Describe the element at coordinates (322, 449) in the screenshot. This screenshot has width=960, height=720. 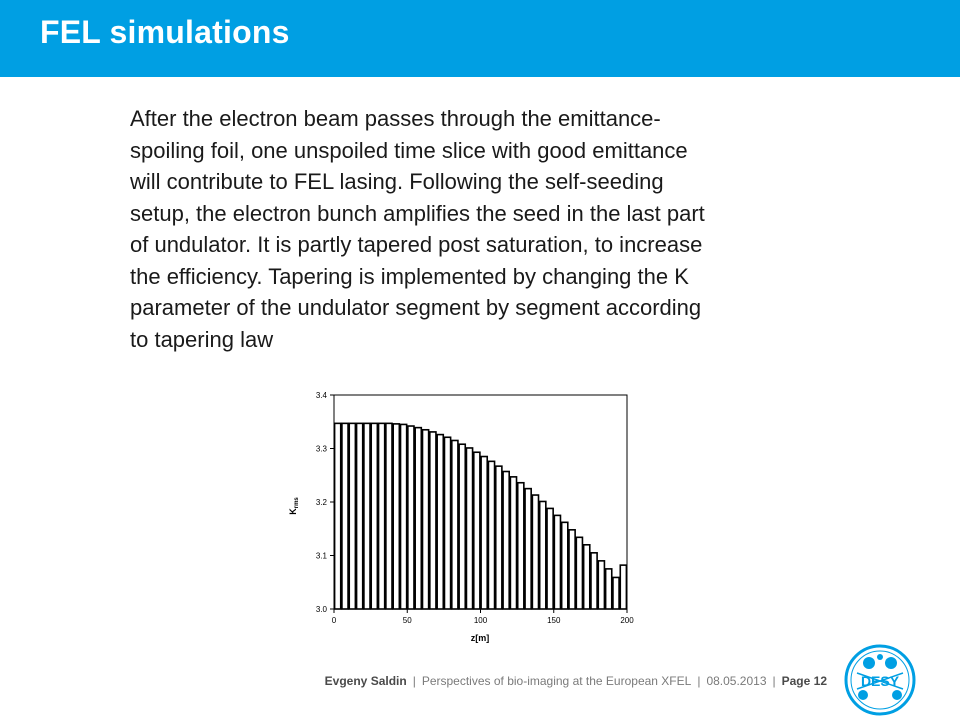
I see `y-tick-label: 3.3` at that location.